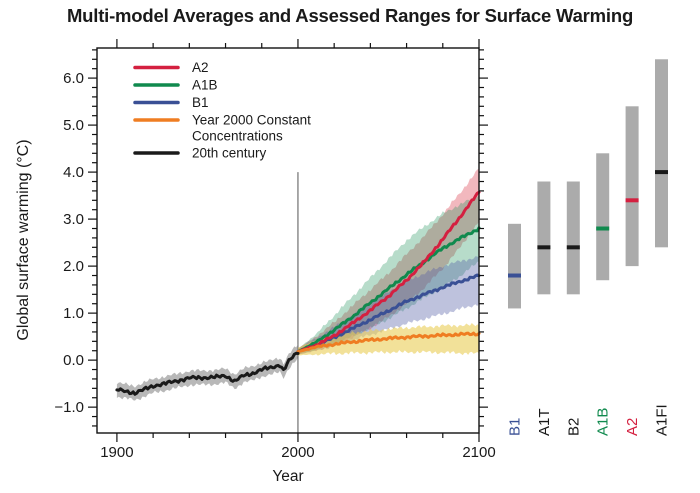 Image resolution: width=700 pixels, height=493 pixels. What do you see at coordinates (544, 422) in the screenshot?
I see `range-bar-label-A1T: A1T` at bounding box center [544, 422].